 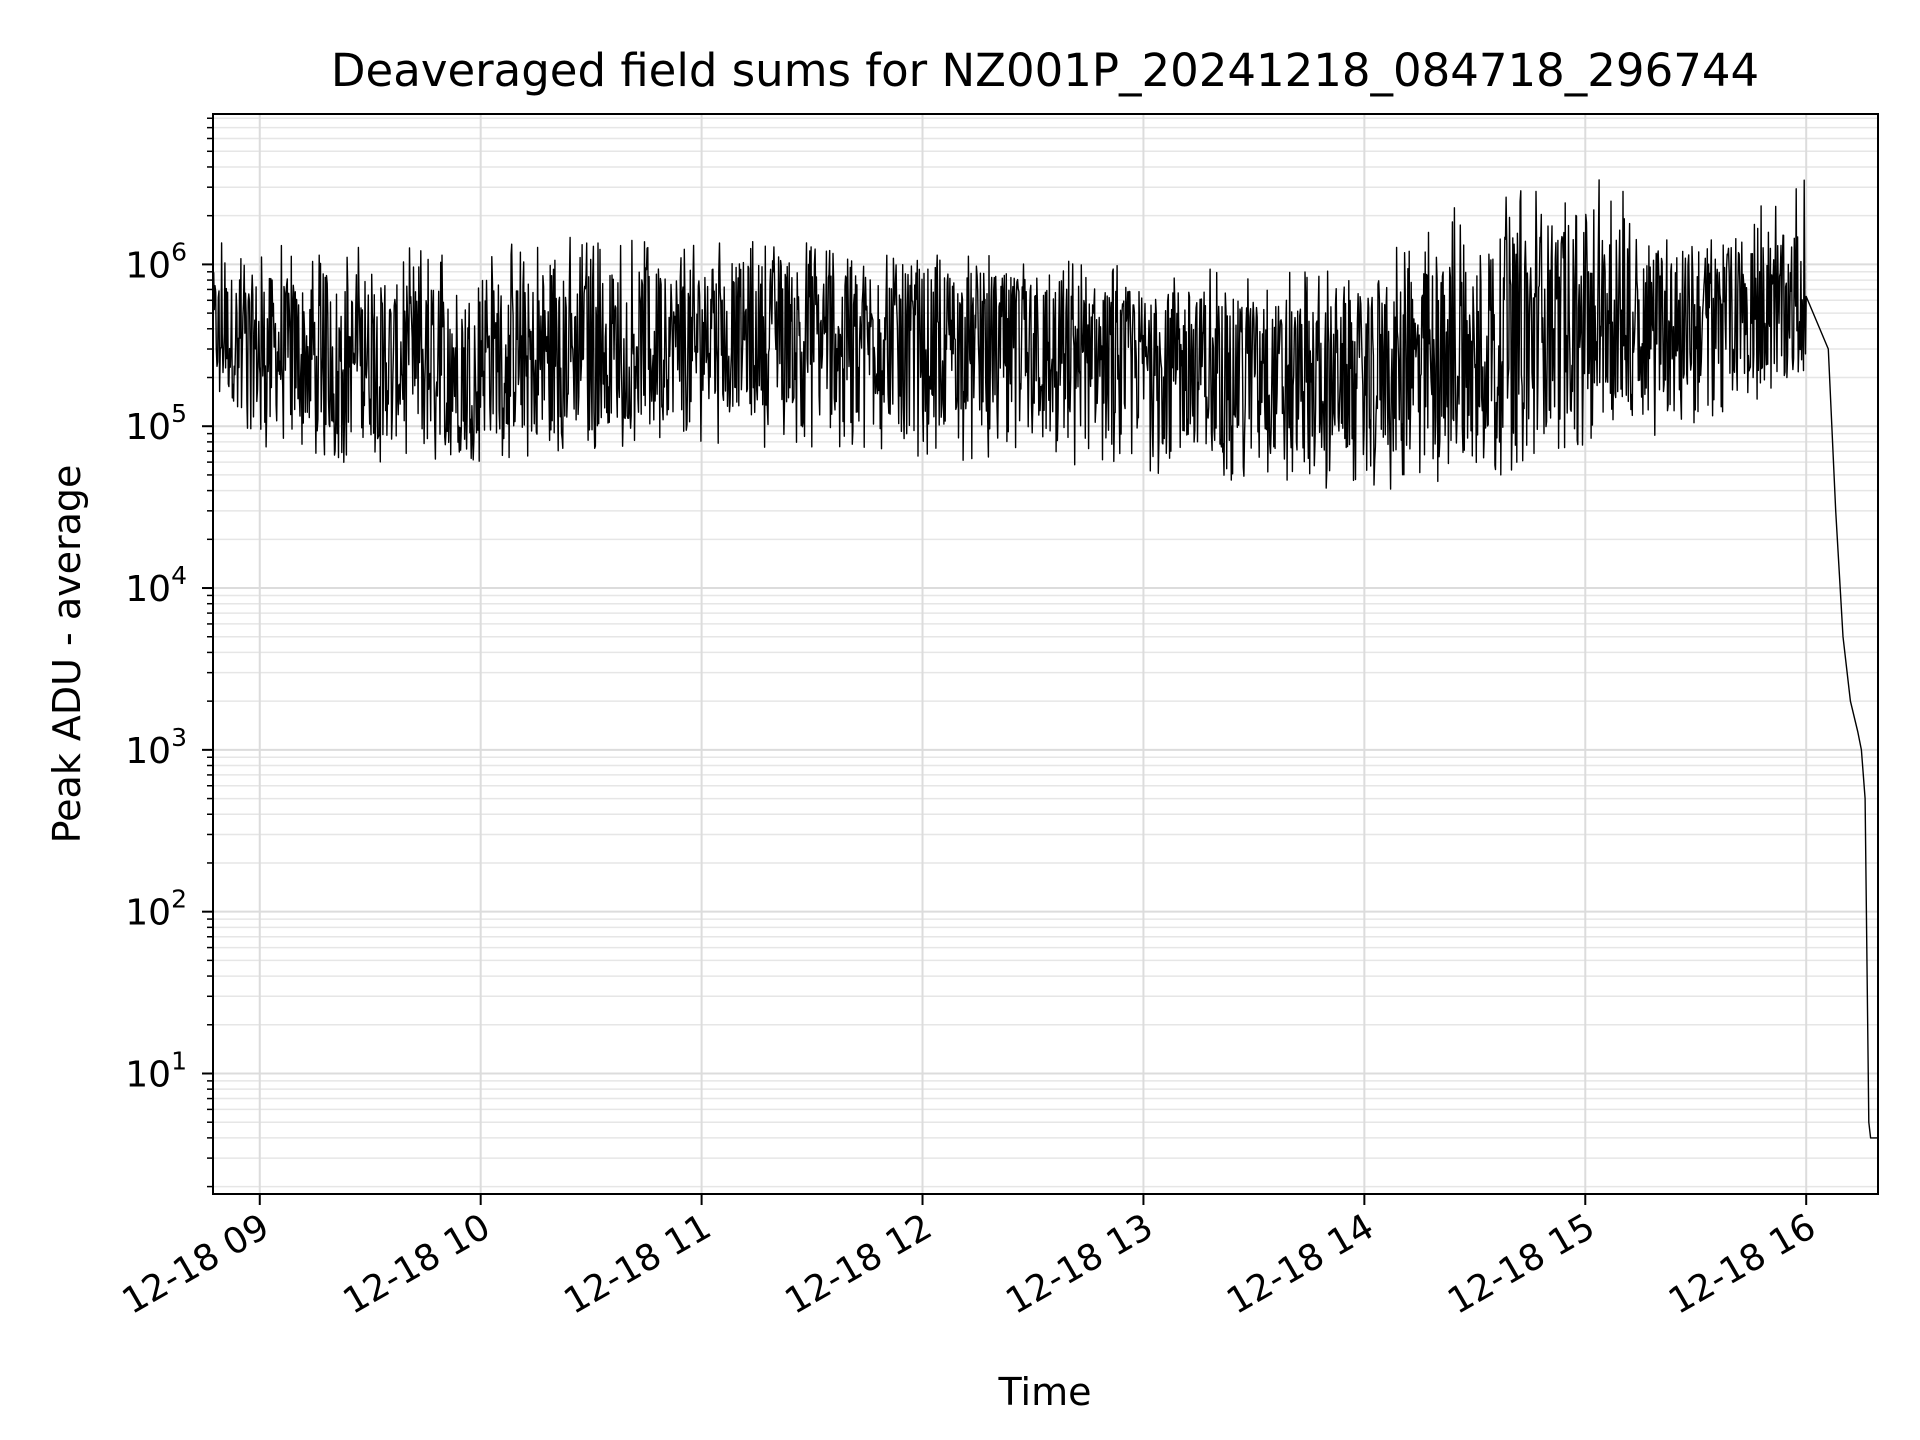 What do you see at coordinates (179, 413) in the screenshot?
I see `y-tick-exponent: 5` at bounding box center [179, 413].